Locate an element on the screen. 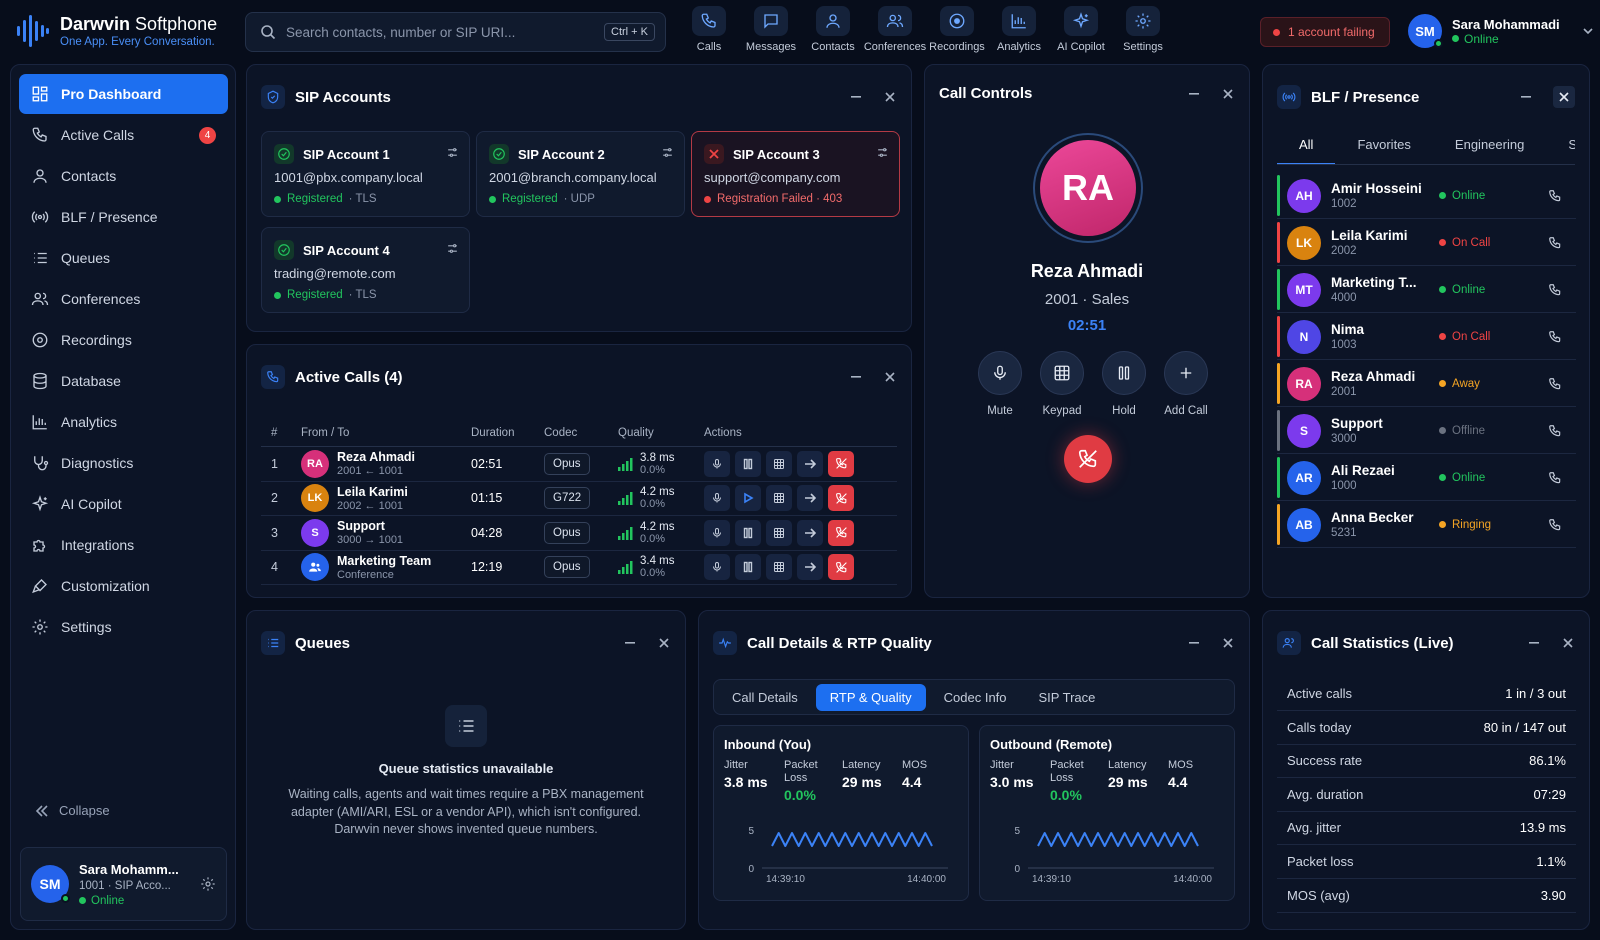 The width and height of the screenshot is (1600, 940). blf-entry: MT Marketing T... 4000 Online is located at coordinates (1426, 290).